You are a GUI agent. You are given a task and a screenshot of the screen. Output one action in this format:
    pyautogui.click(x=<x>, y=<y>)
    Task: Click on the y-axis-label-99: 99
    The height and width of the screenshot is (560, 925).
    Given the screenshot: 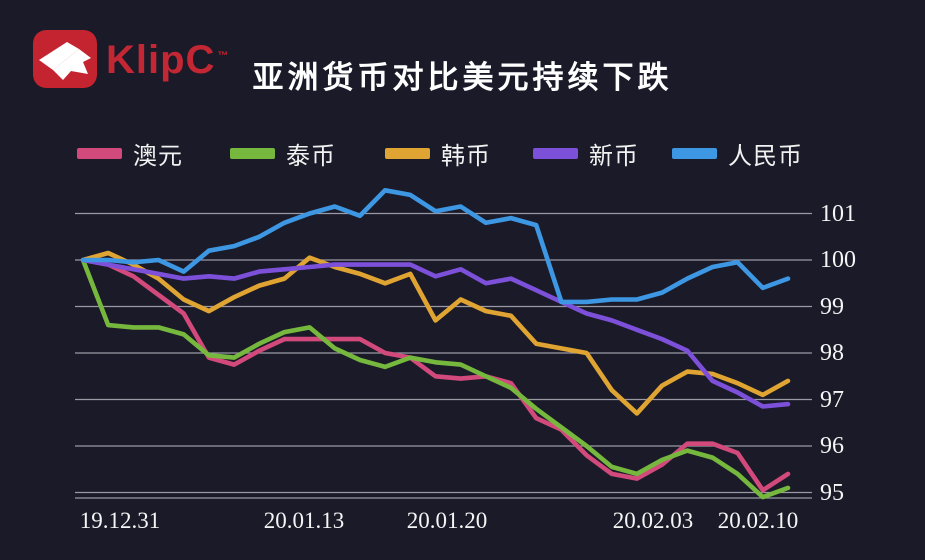 What is the action you would take?
    pyautogui.click(x=832, y=306)
    